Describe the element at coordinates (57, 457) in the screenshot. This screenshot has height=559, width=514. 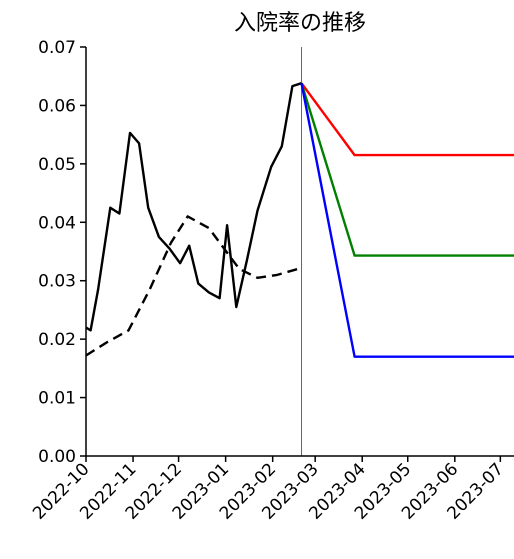
I see `y-tick-label: 0.00` at that location.